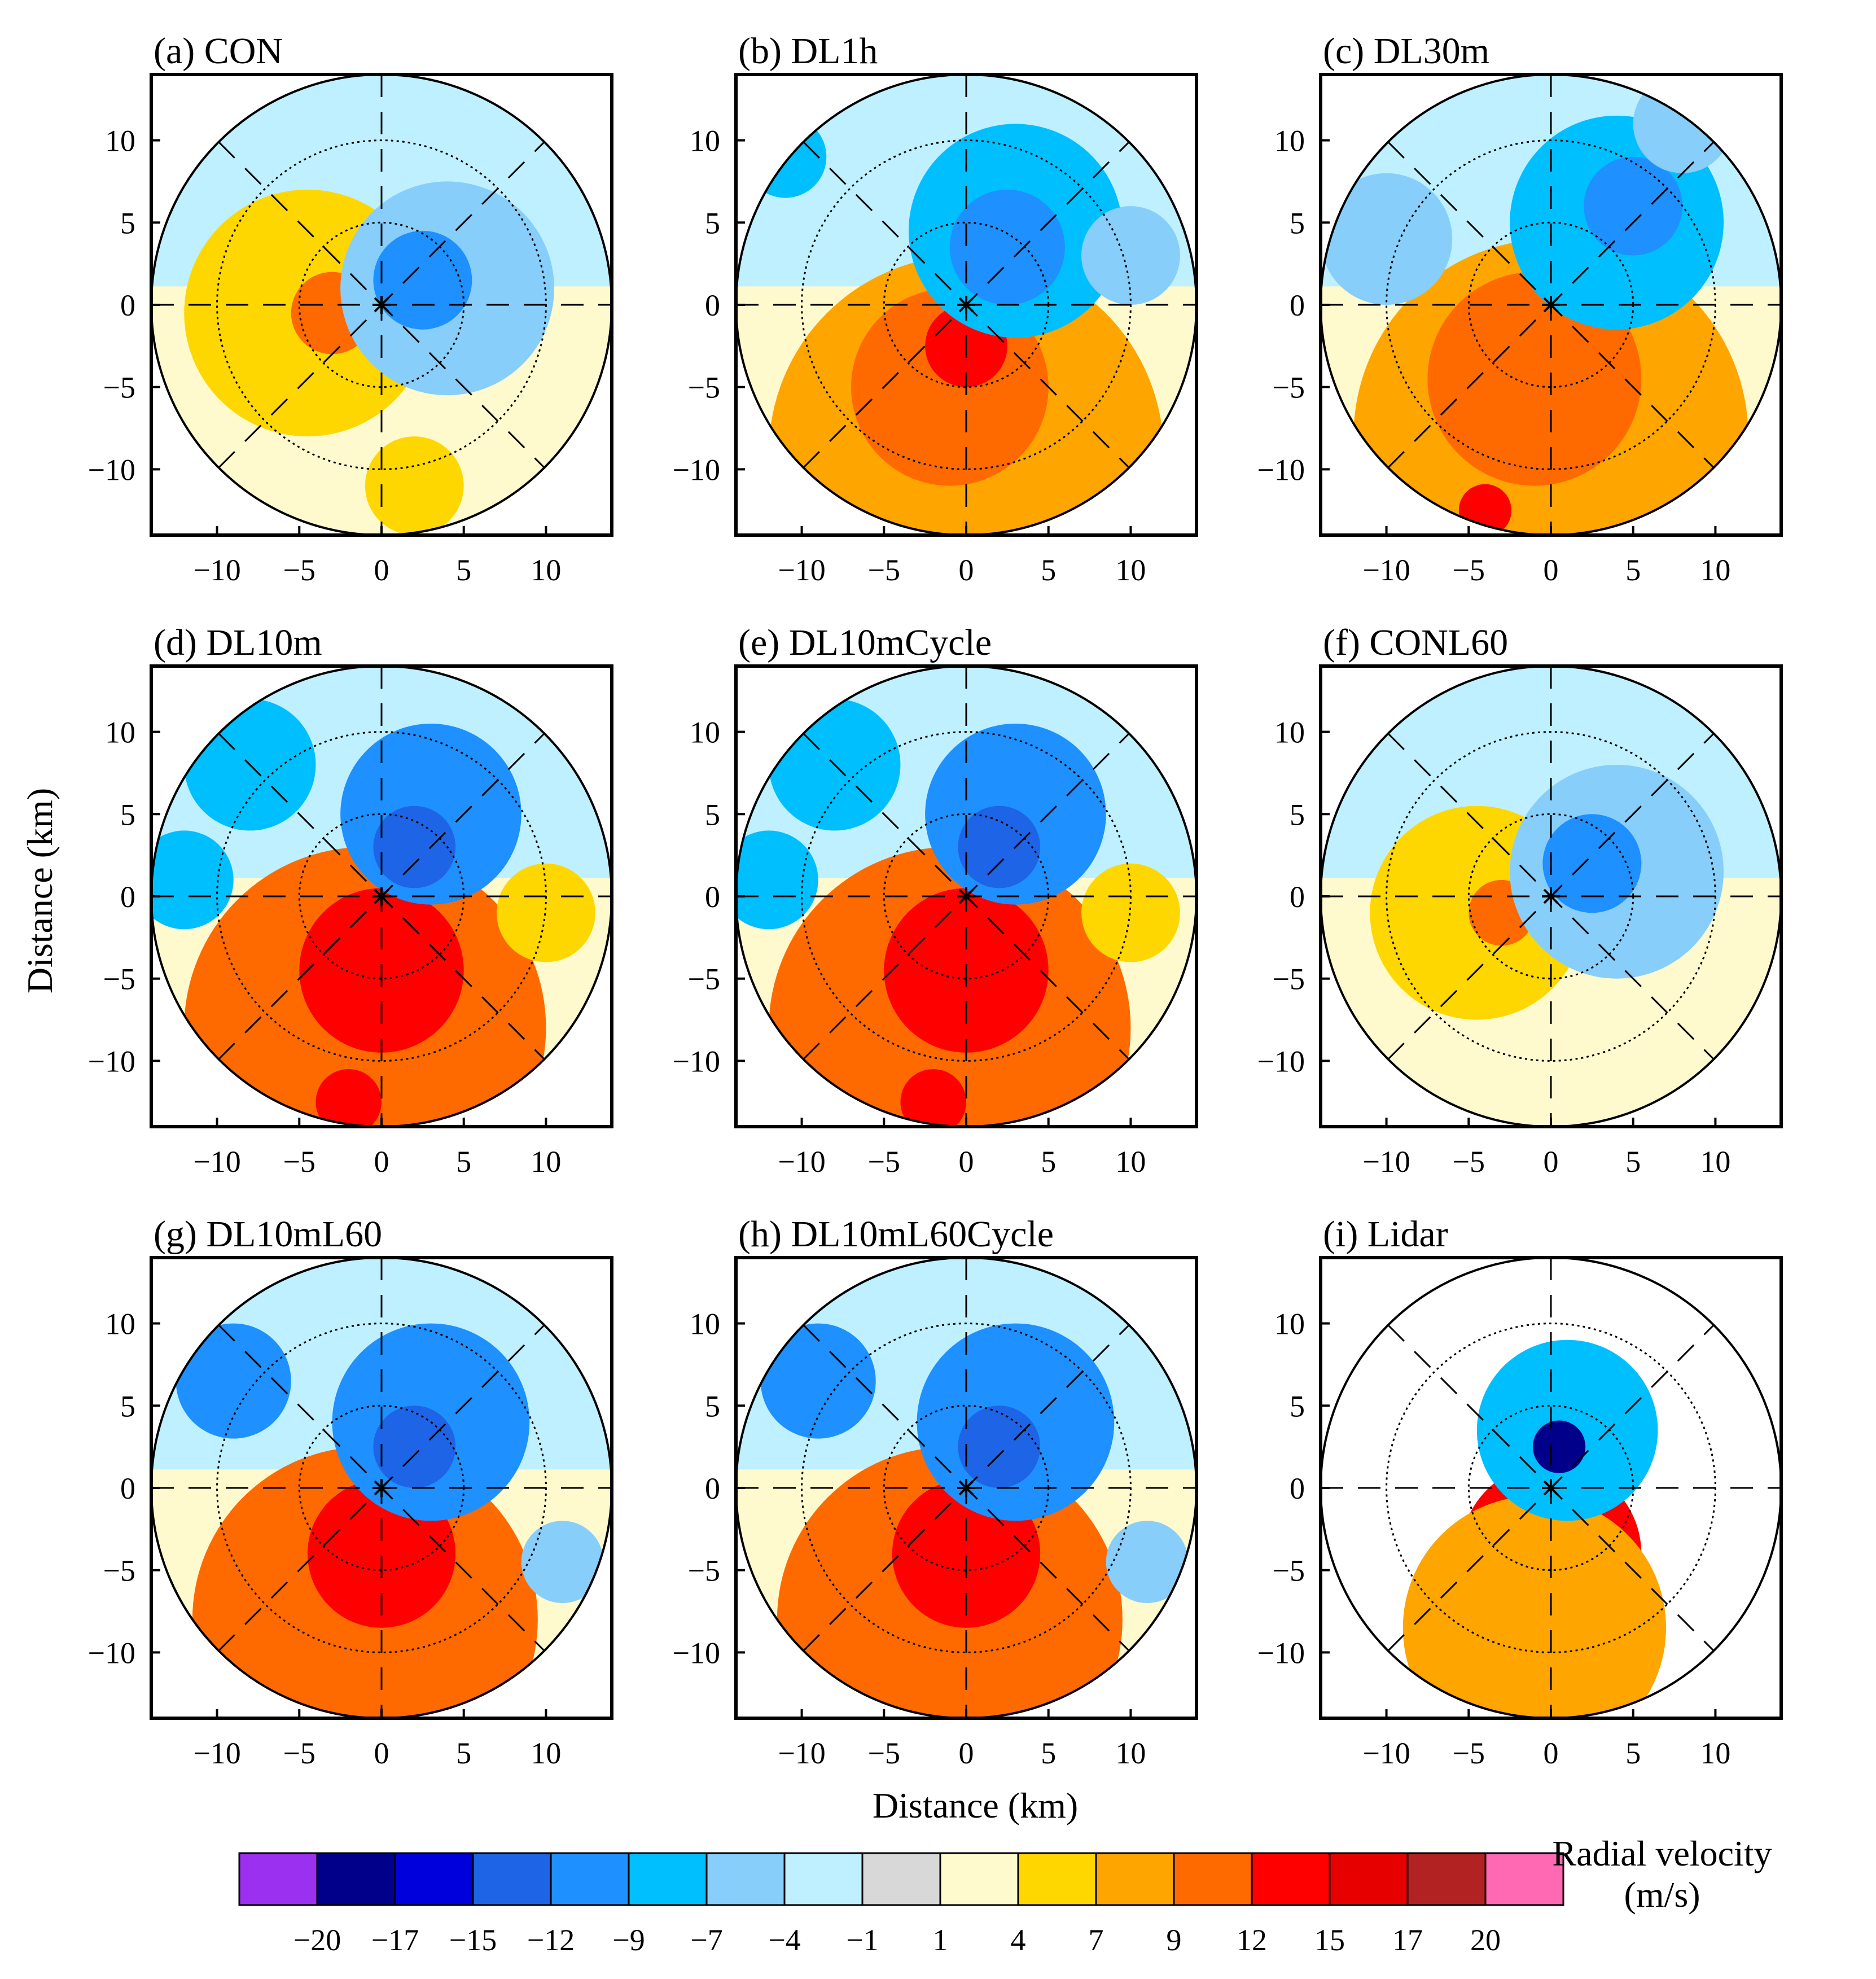 The height and width of the screenshot is (1979, 1876). What do you see at coordinates (940, 1940) in the screenshot?
I see `colorbar-tick-label: 1` at bounding box center [940, 1940].